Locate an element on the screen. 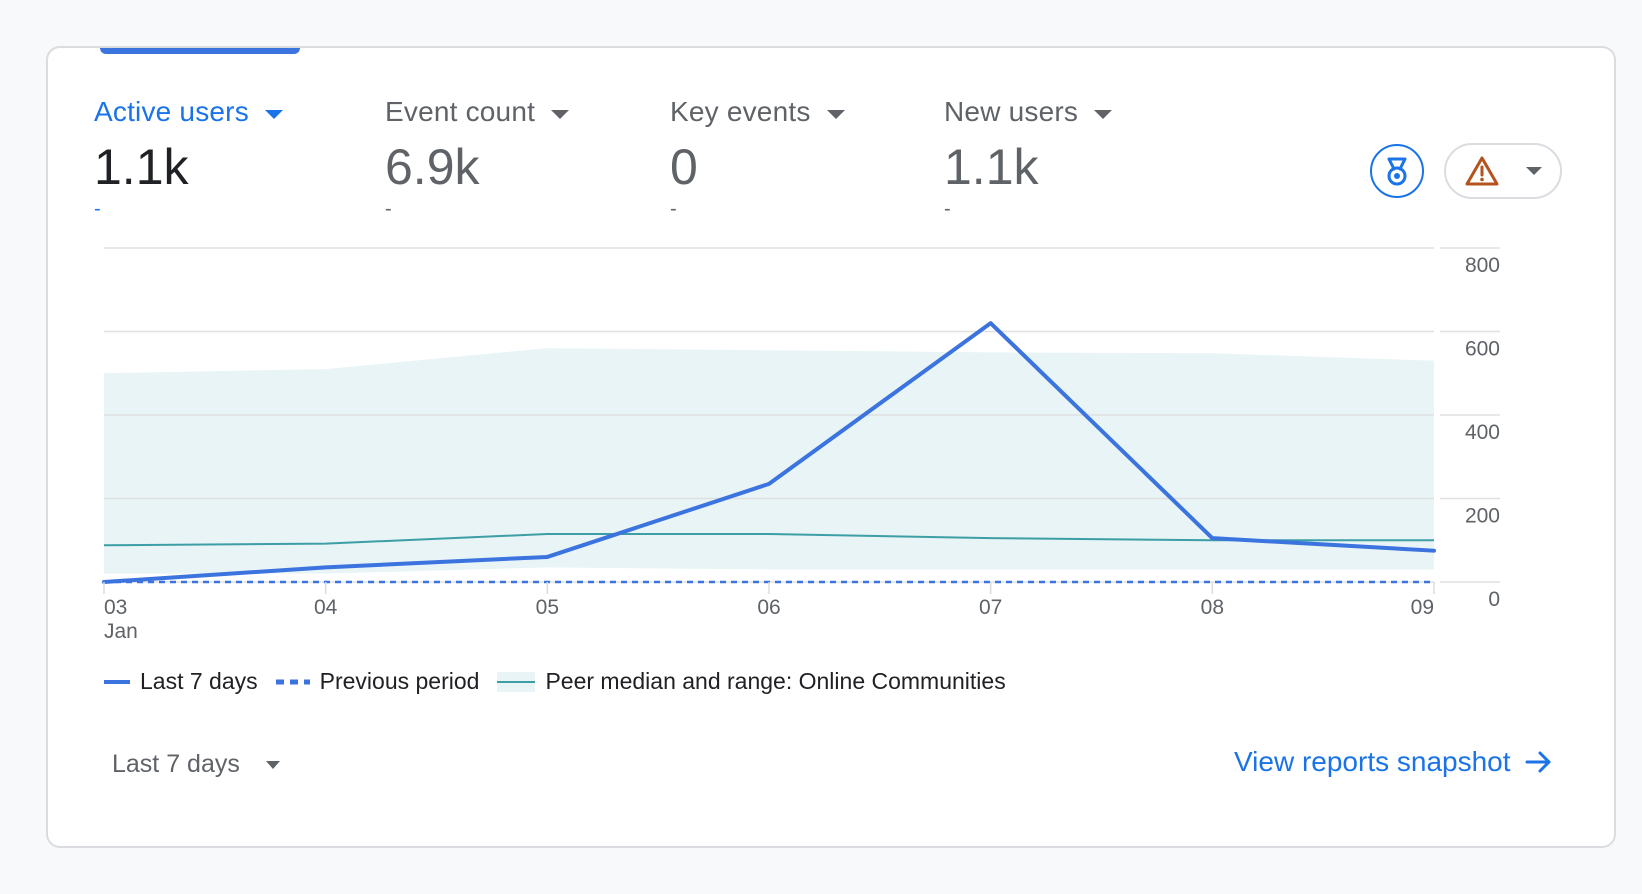  y-tick-label: 400 is located at coordinates (1482, 432).